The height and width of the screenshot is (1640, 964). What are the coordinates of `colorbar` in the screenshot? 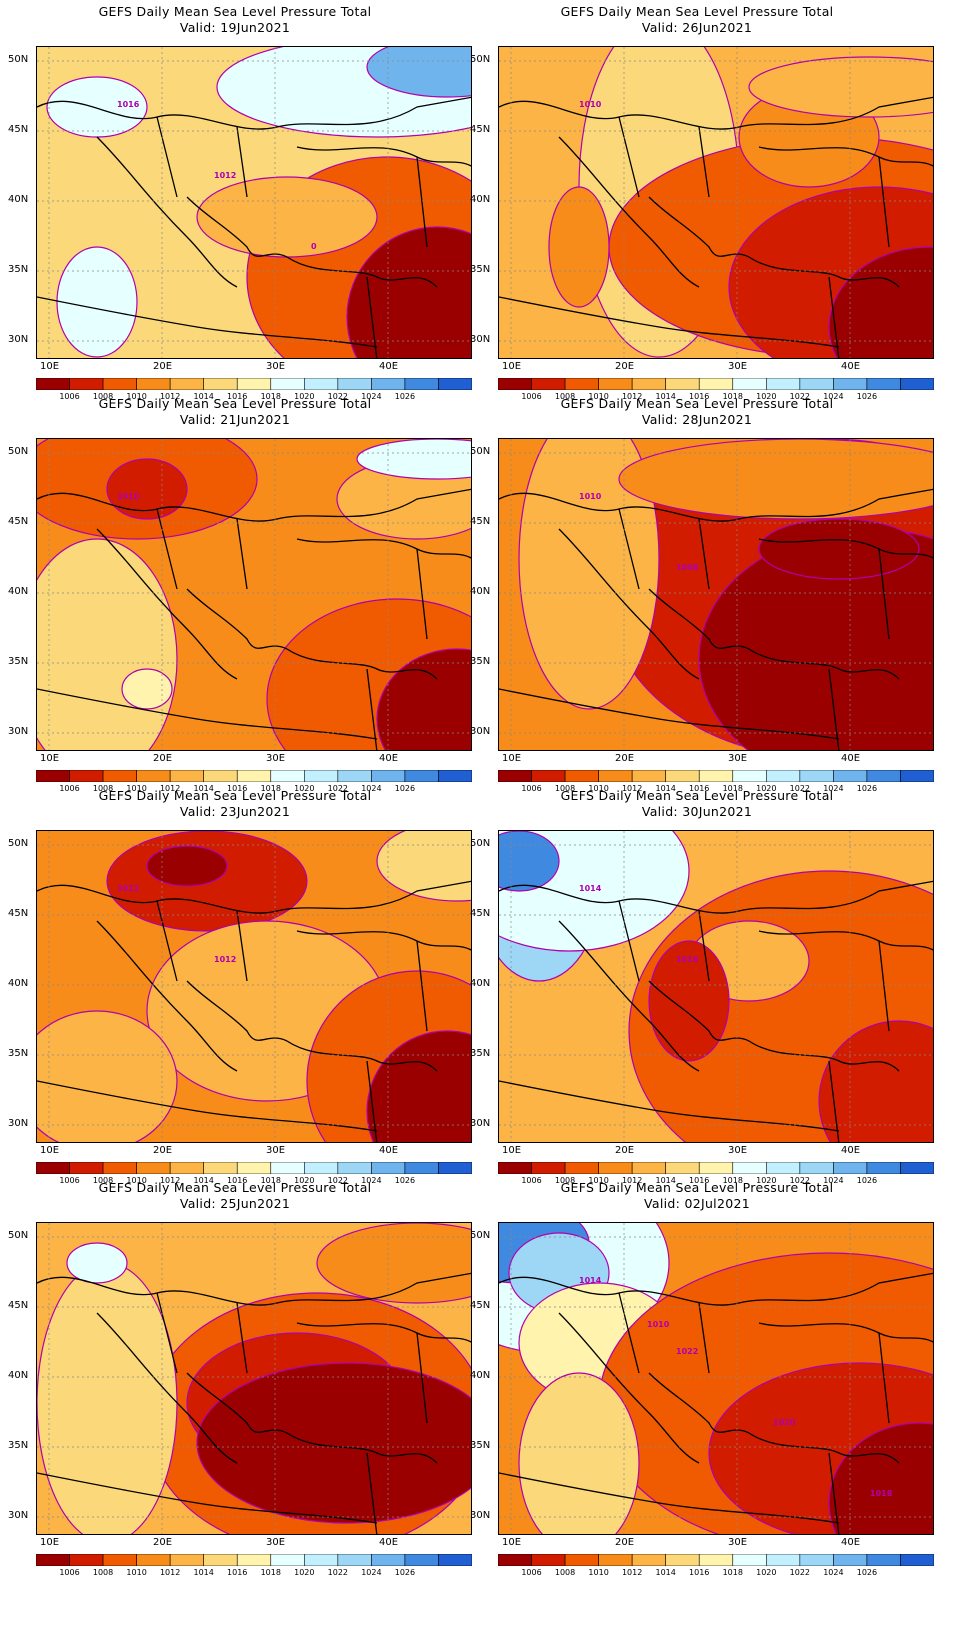 It's located at (716, 776).